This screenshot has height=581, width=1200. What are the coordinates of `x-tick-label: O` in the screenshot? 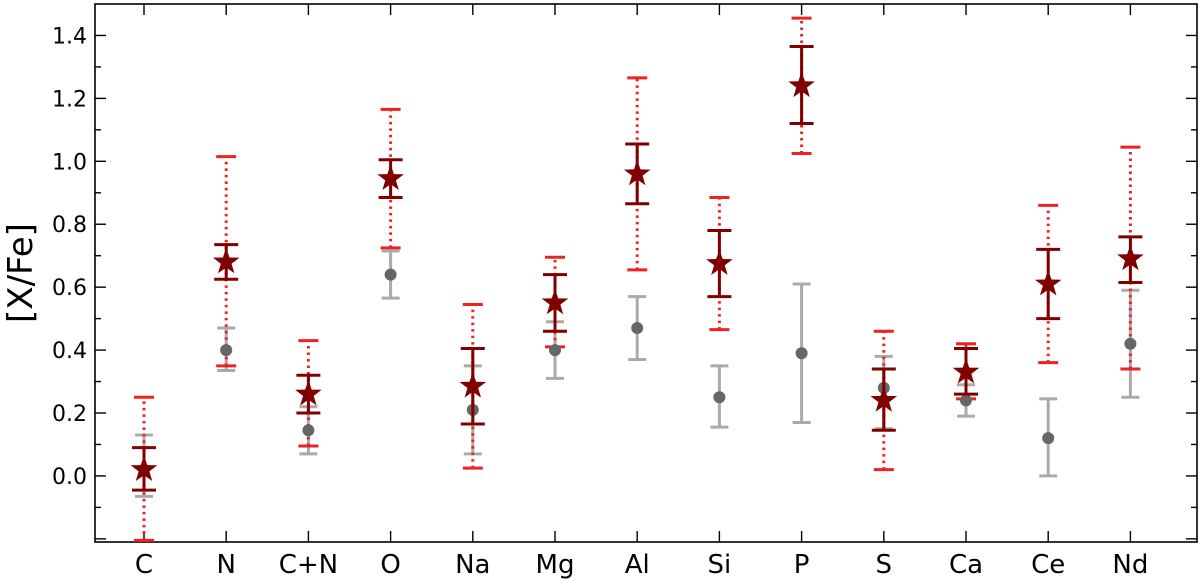 It's located at (390, 565).